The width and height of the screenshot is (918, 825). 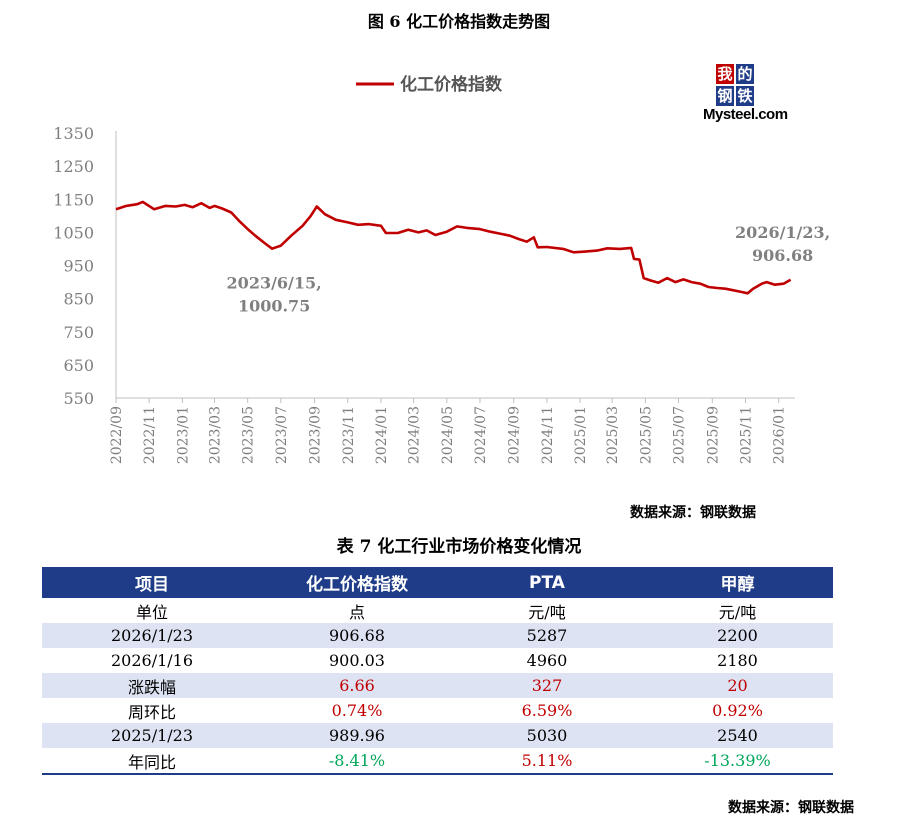 What do you see at coordinates (78, 365) in the screenshot?
I see `y-tick-label: 650` at bounding box center [78, 365].